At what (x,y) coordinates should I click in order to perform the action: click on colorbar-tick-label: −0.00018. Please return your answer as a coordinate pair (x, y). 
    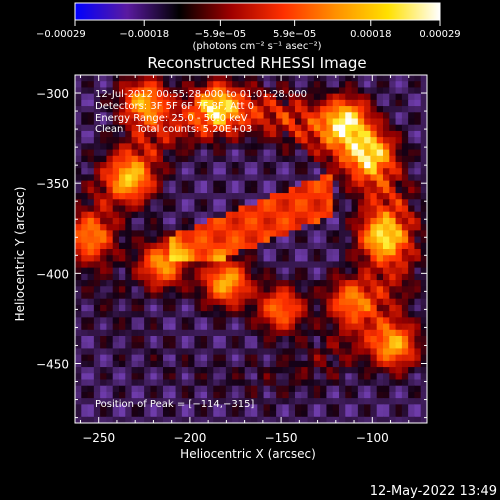
    Looking at the image, I should click on (144, 34).